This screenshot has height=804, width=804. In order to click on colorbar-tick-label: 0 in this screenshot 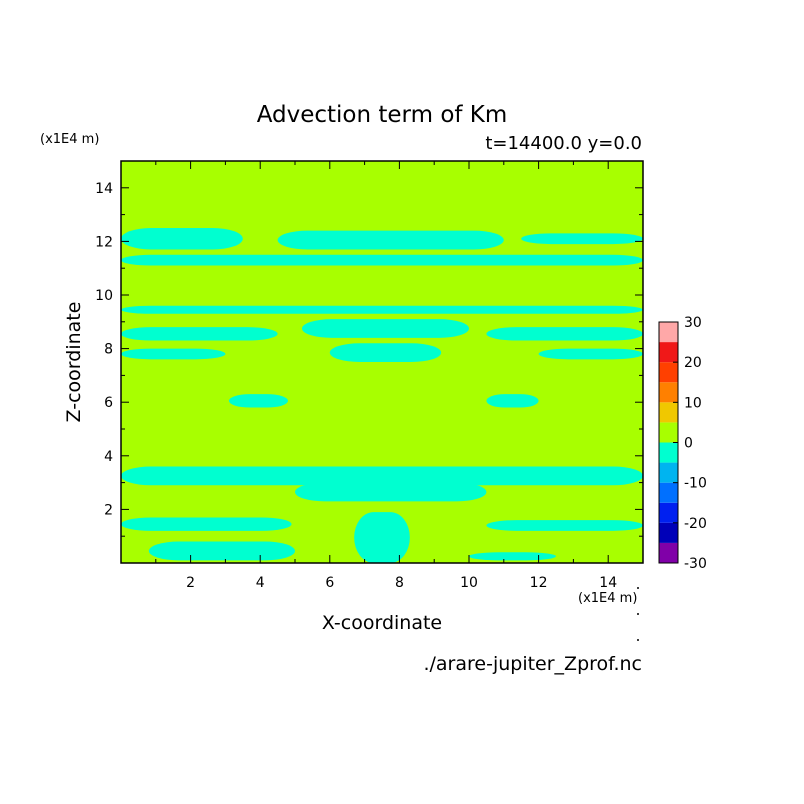, I will do `click(688, 444)`.